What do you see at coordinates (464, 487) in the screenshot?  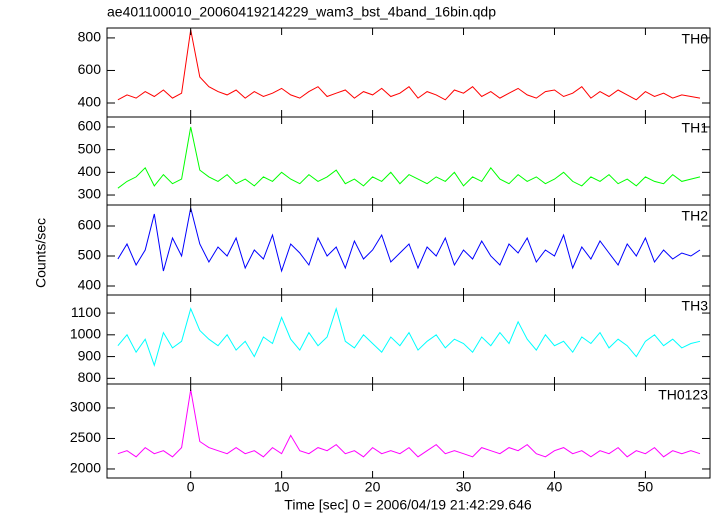 I see `x-tick-label: 30` at bounding box center [464, 487].